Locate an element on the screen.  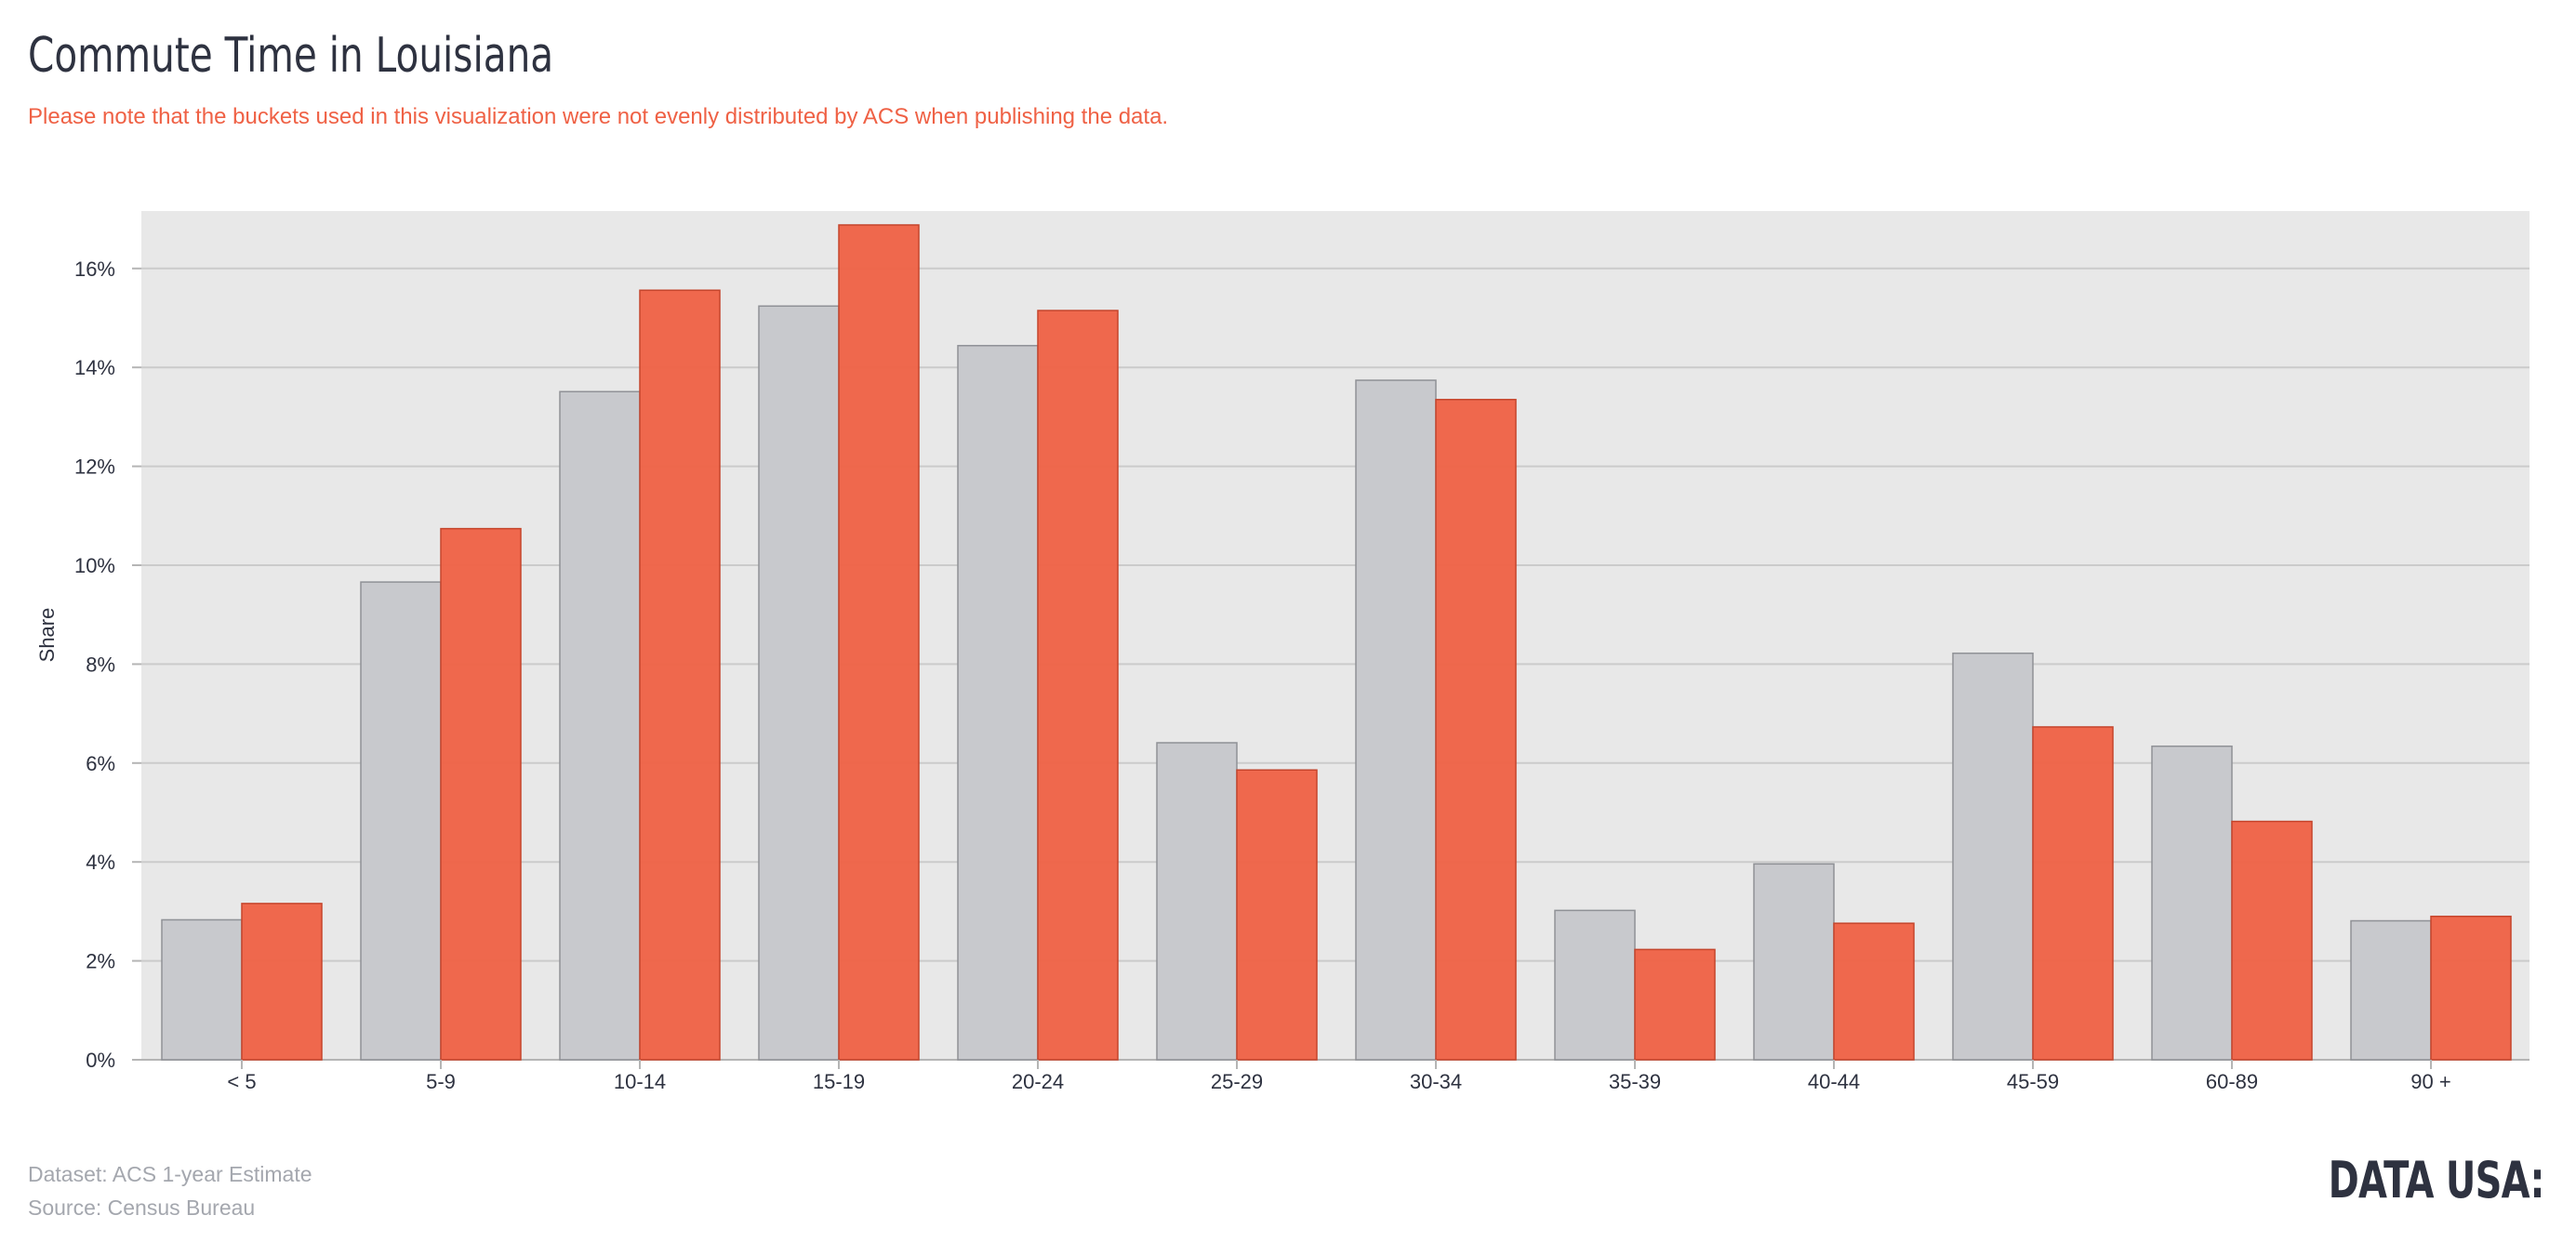
y-tick-label: 10% is located at coordinates (94, 565).